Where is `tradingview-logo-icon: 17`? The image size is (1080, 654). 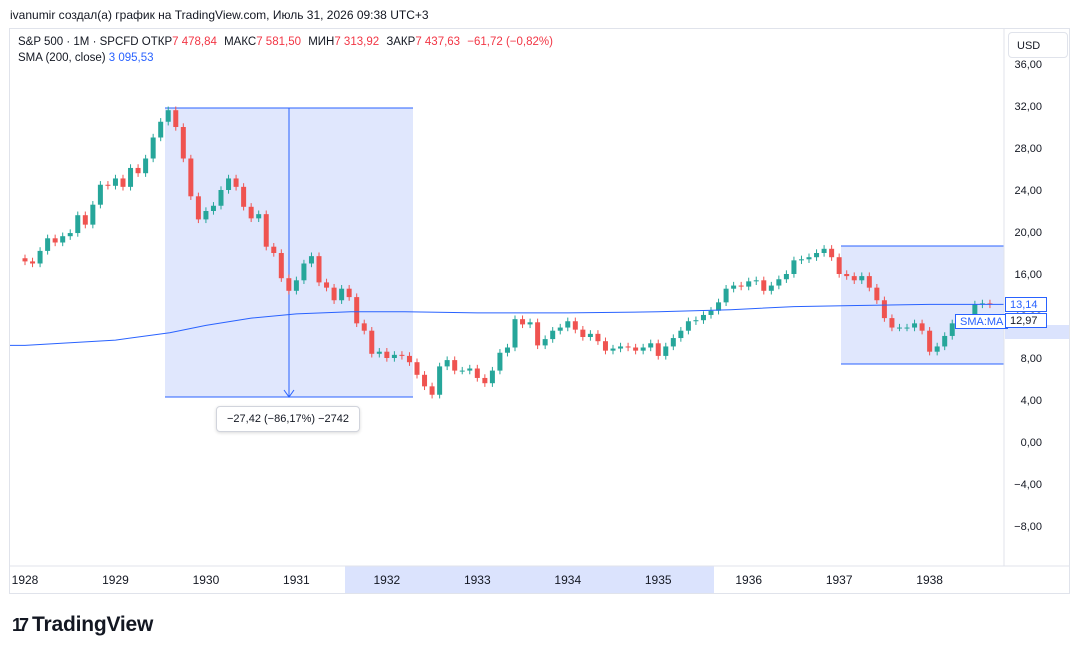
tradingview-logo-icon: 17 is located at coordinates (20, 624).